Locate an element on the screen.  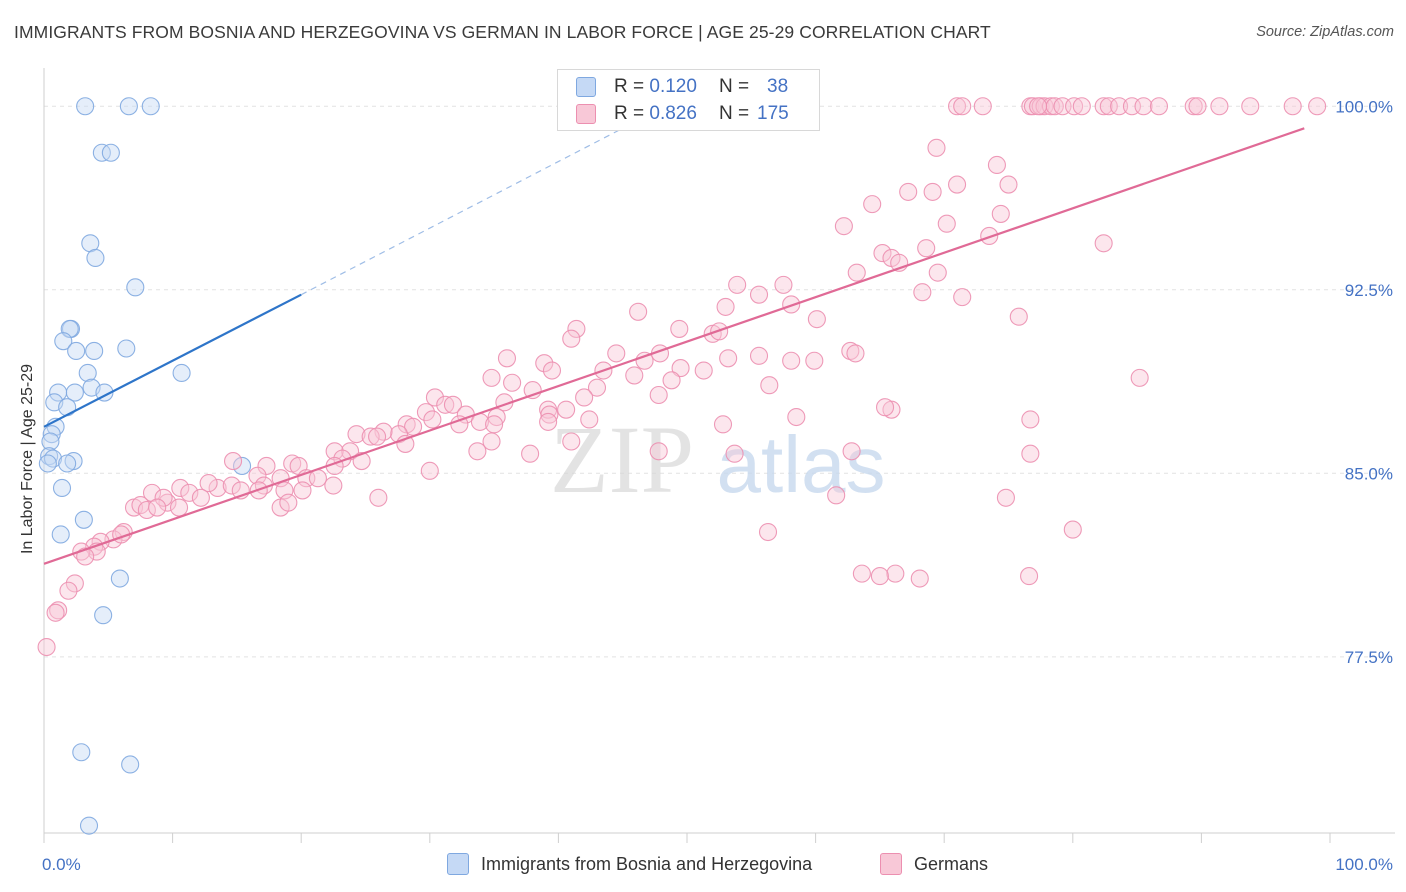
legend-n-value: 175 is located at coordinates (773, 113).